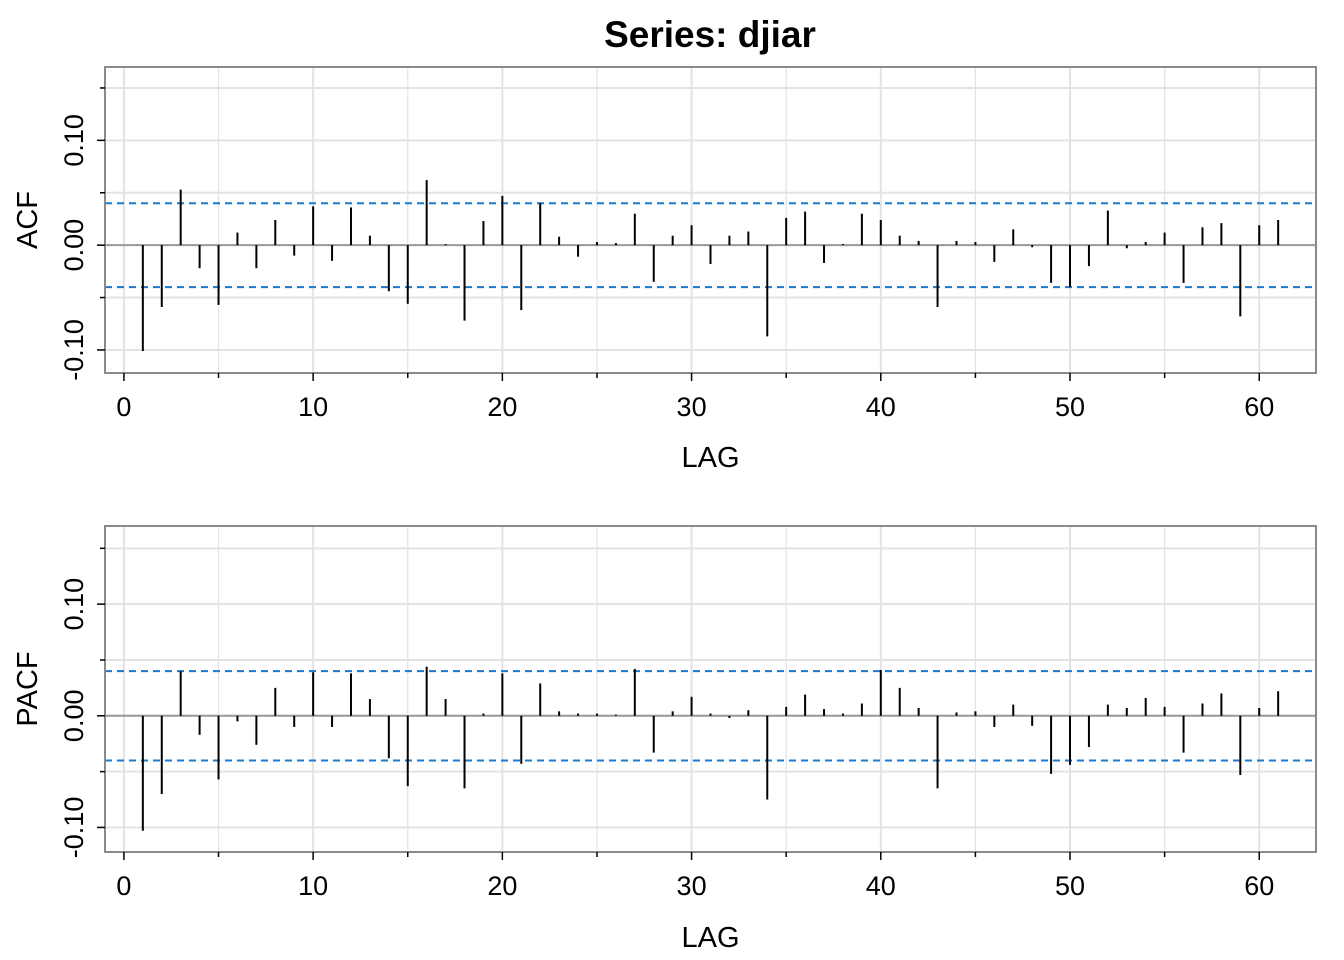 This screenshot has width=1344, height=960. I want to click on y-axis-label: ACF, so click(28, 220).